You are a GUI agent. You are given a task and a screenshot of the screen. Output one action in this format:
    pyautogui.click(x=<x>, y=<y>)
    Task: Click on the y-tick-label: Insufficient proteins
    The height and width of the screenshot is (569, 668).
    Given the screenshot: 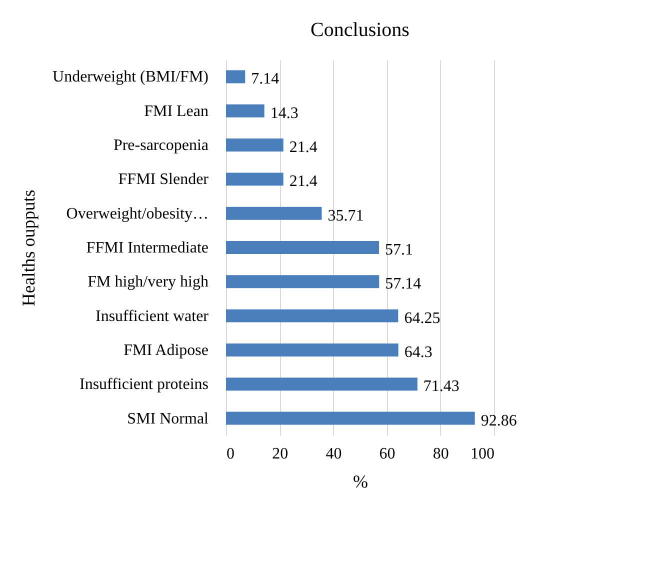 What is the action you would take?
    pyautogui.click(x=143, y=385)
    